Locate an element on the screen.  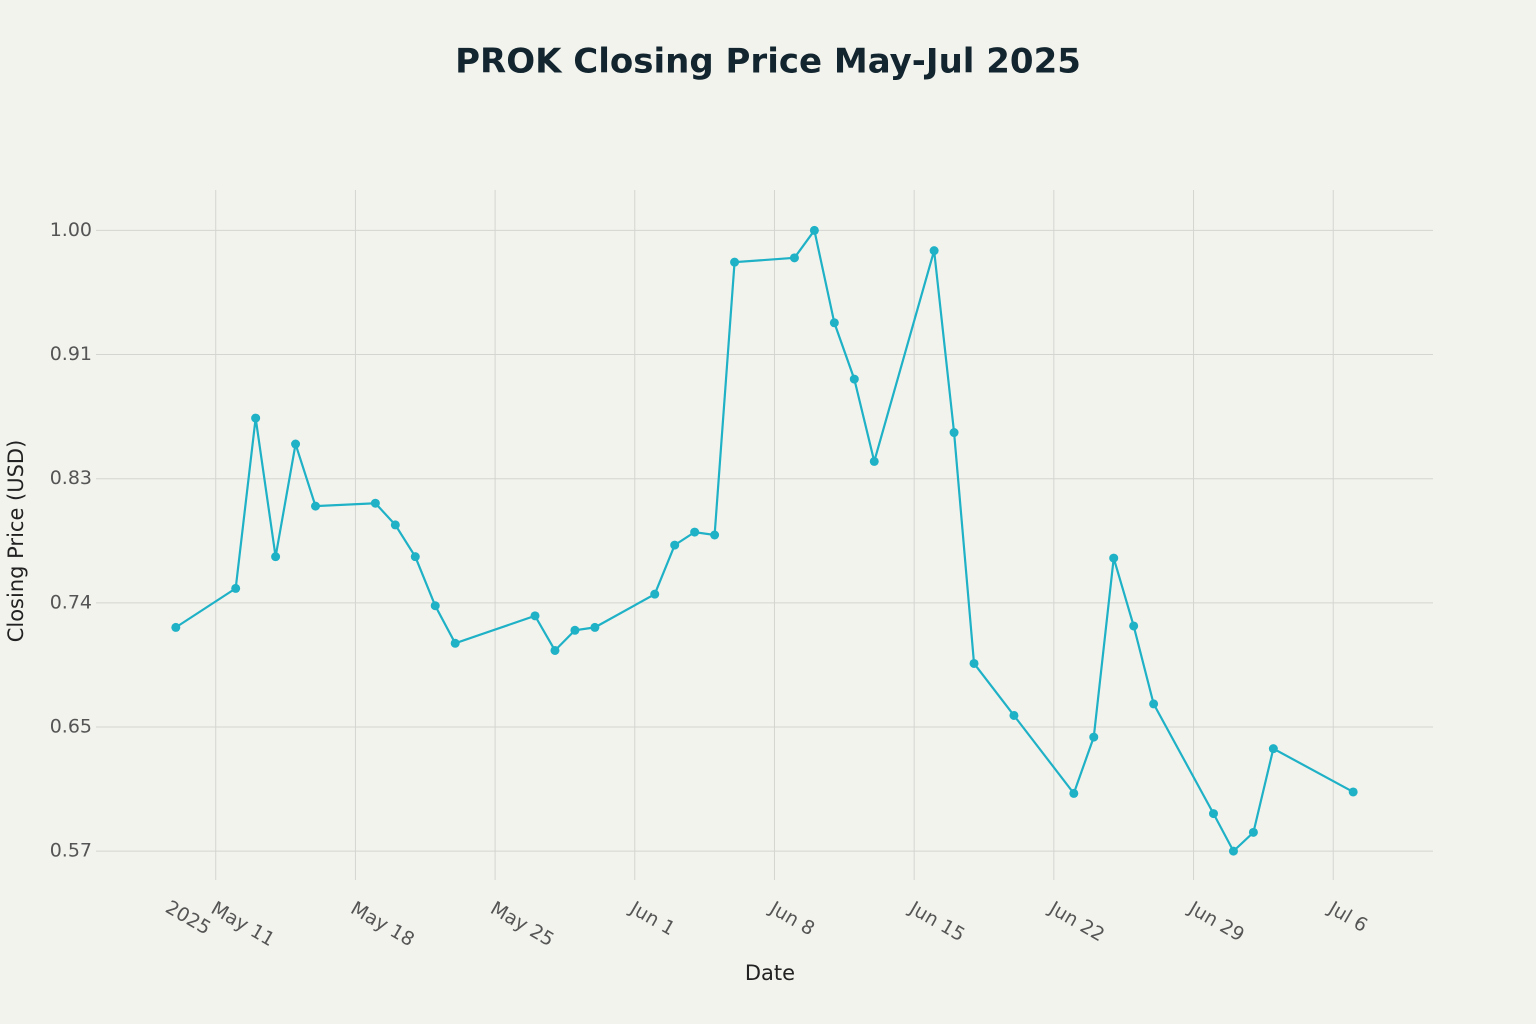
x-tick-label: Jul 6 is located at coordinates (1347, 917).